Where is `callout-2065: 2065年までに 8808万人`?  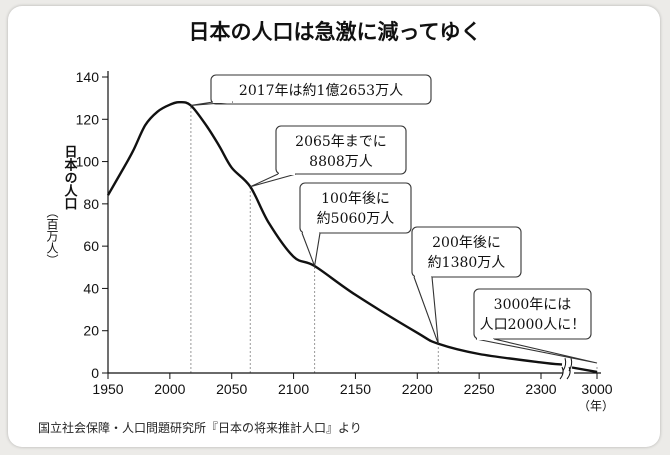 callout-2065: 2065年までに 8808万人 is located at coordinates (328, 156).